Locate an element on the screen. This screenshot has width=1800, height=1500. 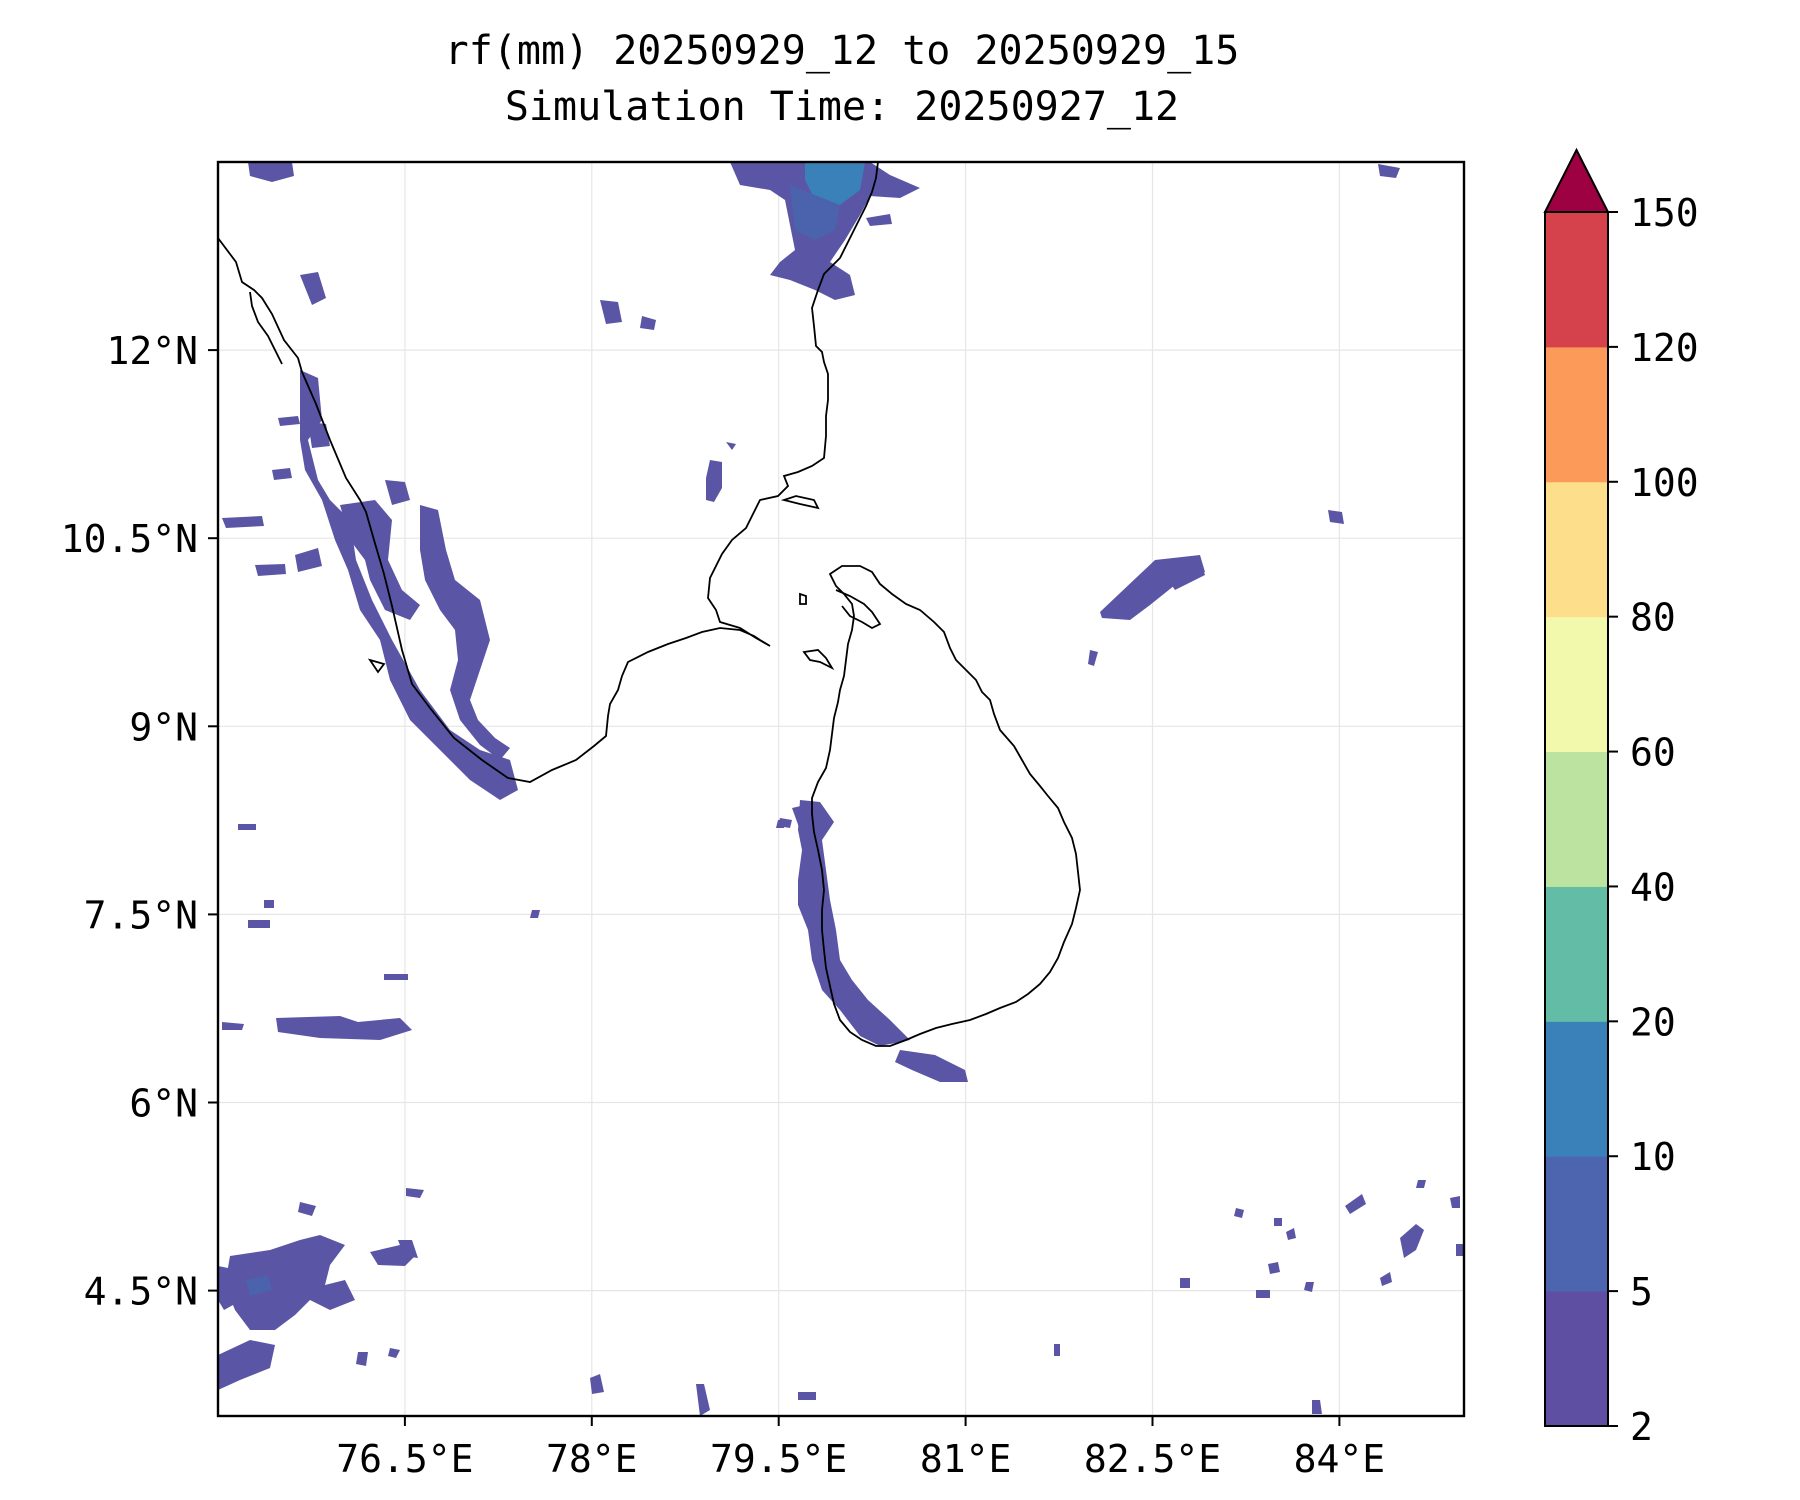
colorbar-tick-label-1: 5 is located at coordinates (1641, 1292).